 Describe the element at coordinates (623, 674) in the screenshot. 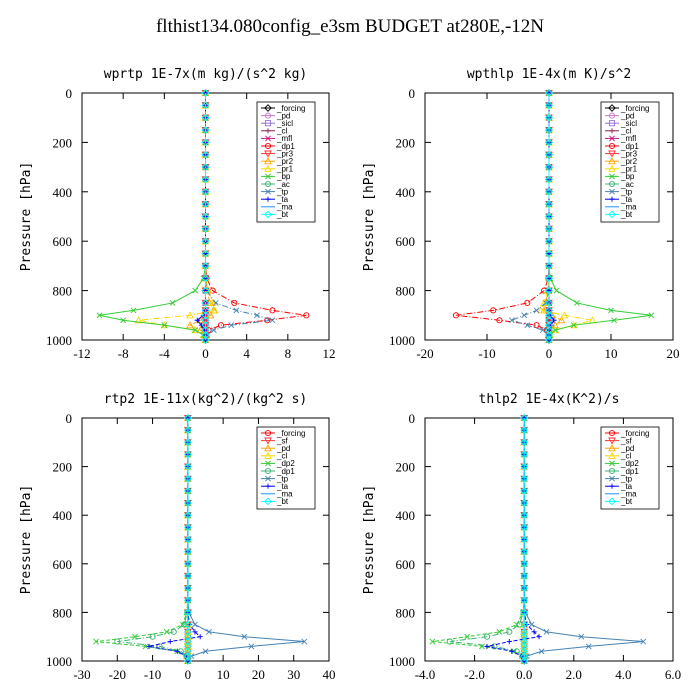

I see `x-tick-label: 4.0` at that location.